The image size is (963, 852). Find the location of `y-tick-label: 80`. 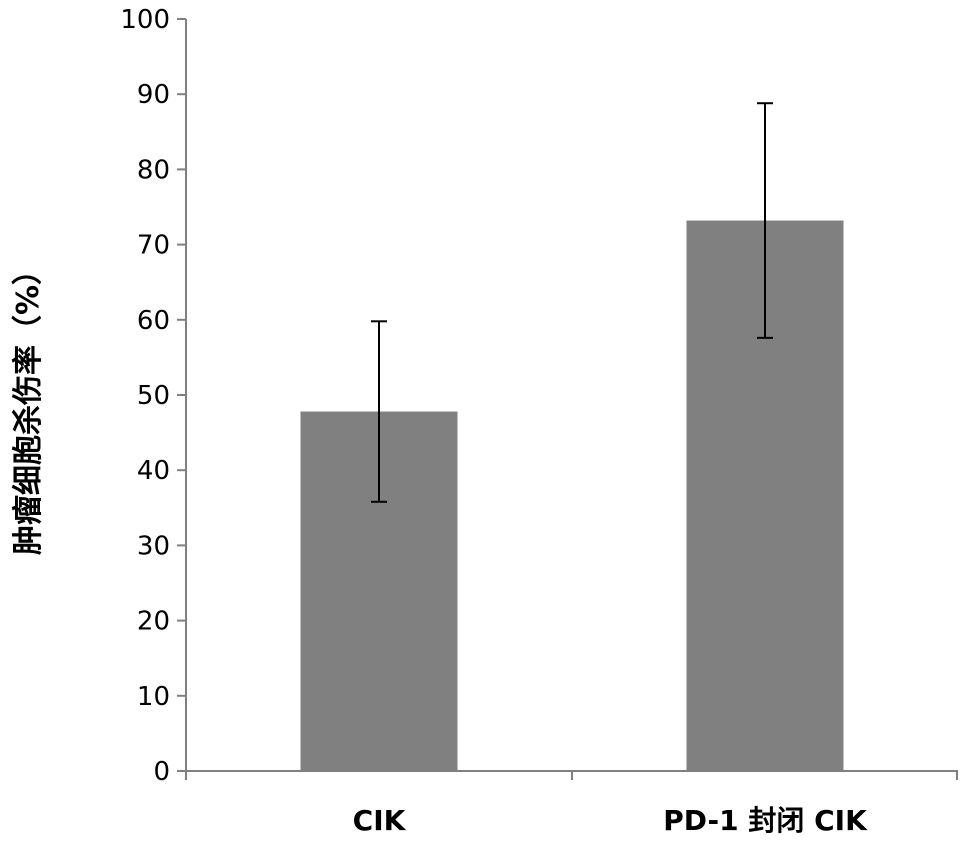

y-tick-label: 80 is located at coordinates (153, 170).